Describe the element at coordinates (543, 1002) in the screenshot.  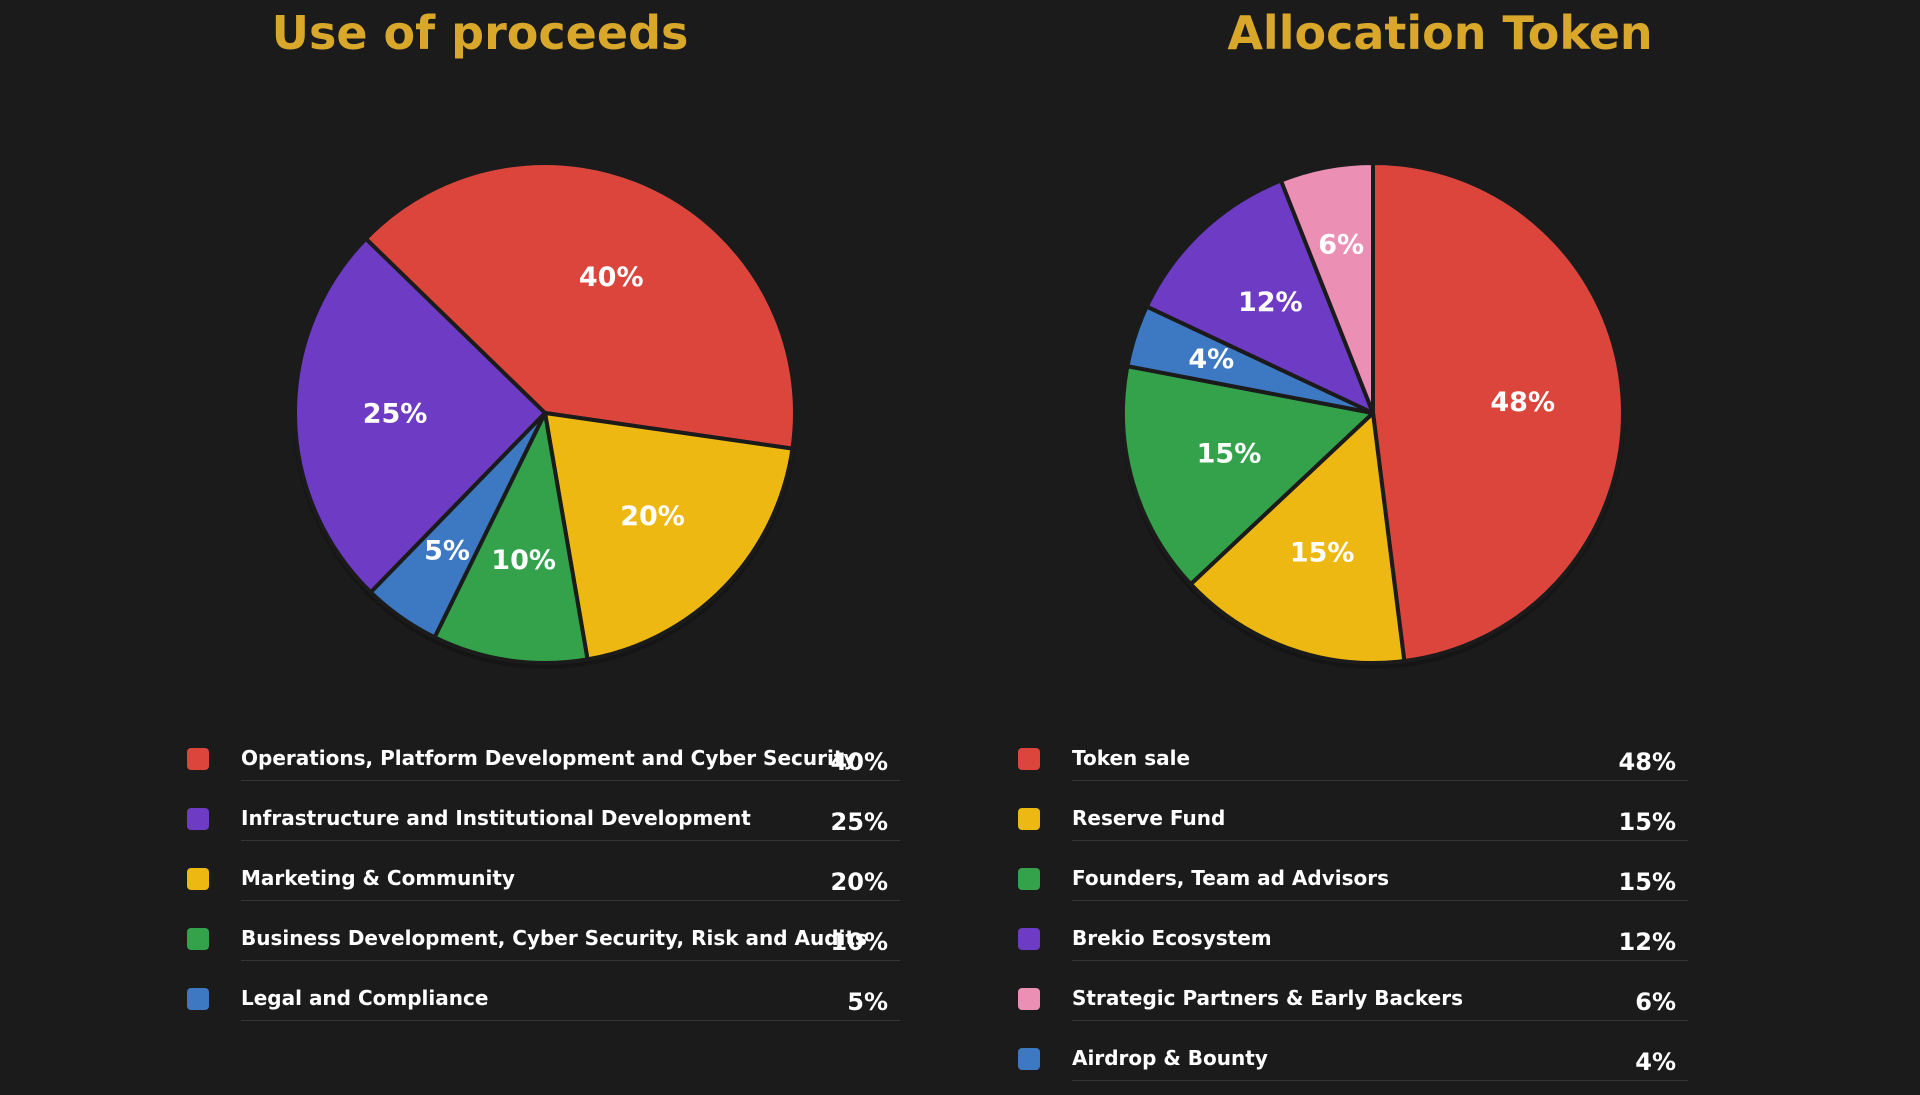
I see `legend-item: Legal and Compliance 5%` at that location.